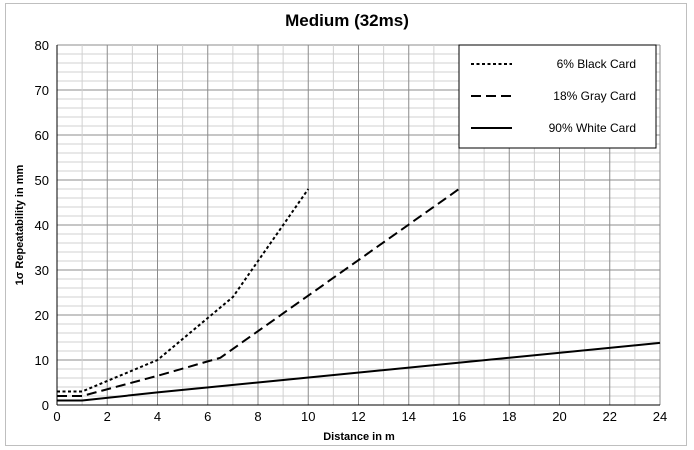 Image resolution: width=694 pixels, height=450 pixels. I want to click on y-tick-label: 20, so click(42, 315).